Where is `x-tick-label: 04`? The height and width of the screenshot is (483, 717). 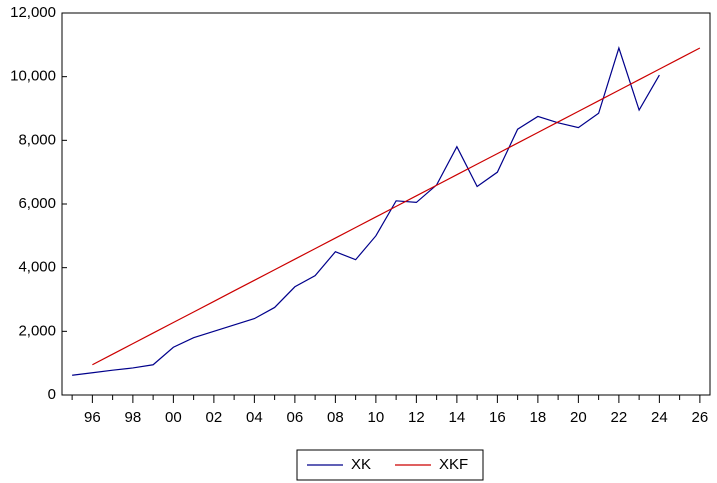 x-tick-label: 04 is located at coordinates (254, 417).